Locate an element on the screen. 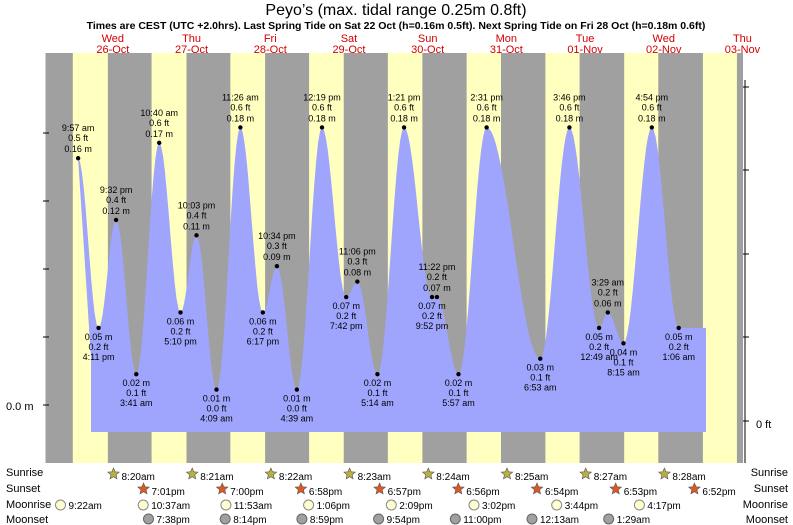  moonrise-time: 10:37am is located at coordinates (170, 506).